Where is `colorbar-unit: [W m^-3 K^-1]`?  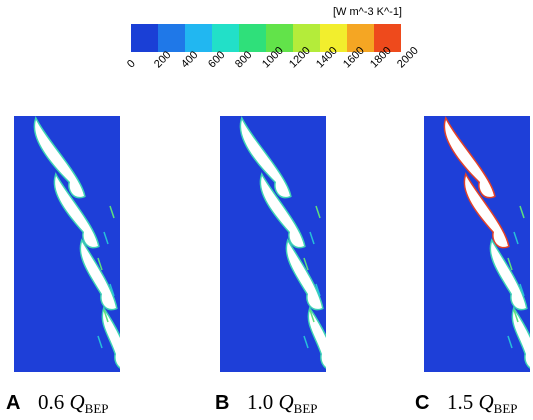 colorbar-unit: [W m^-3 K^-1] is located at coordinates (367, 12).